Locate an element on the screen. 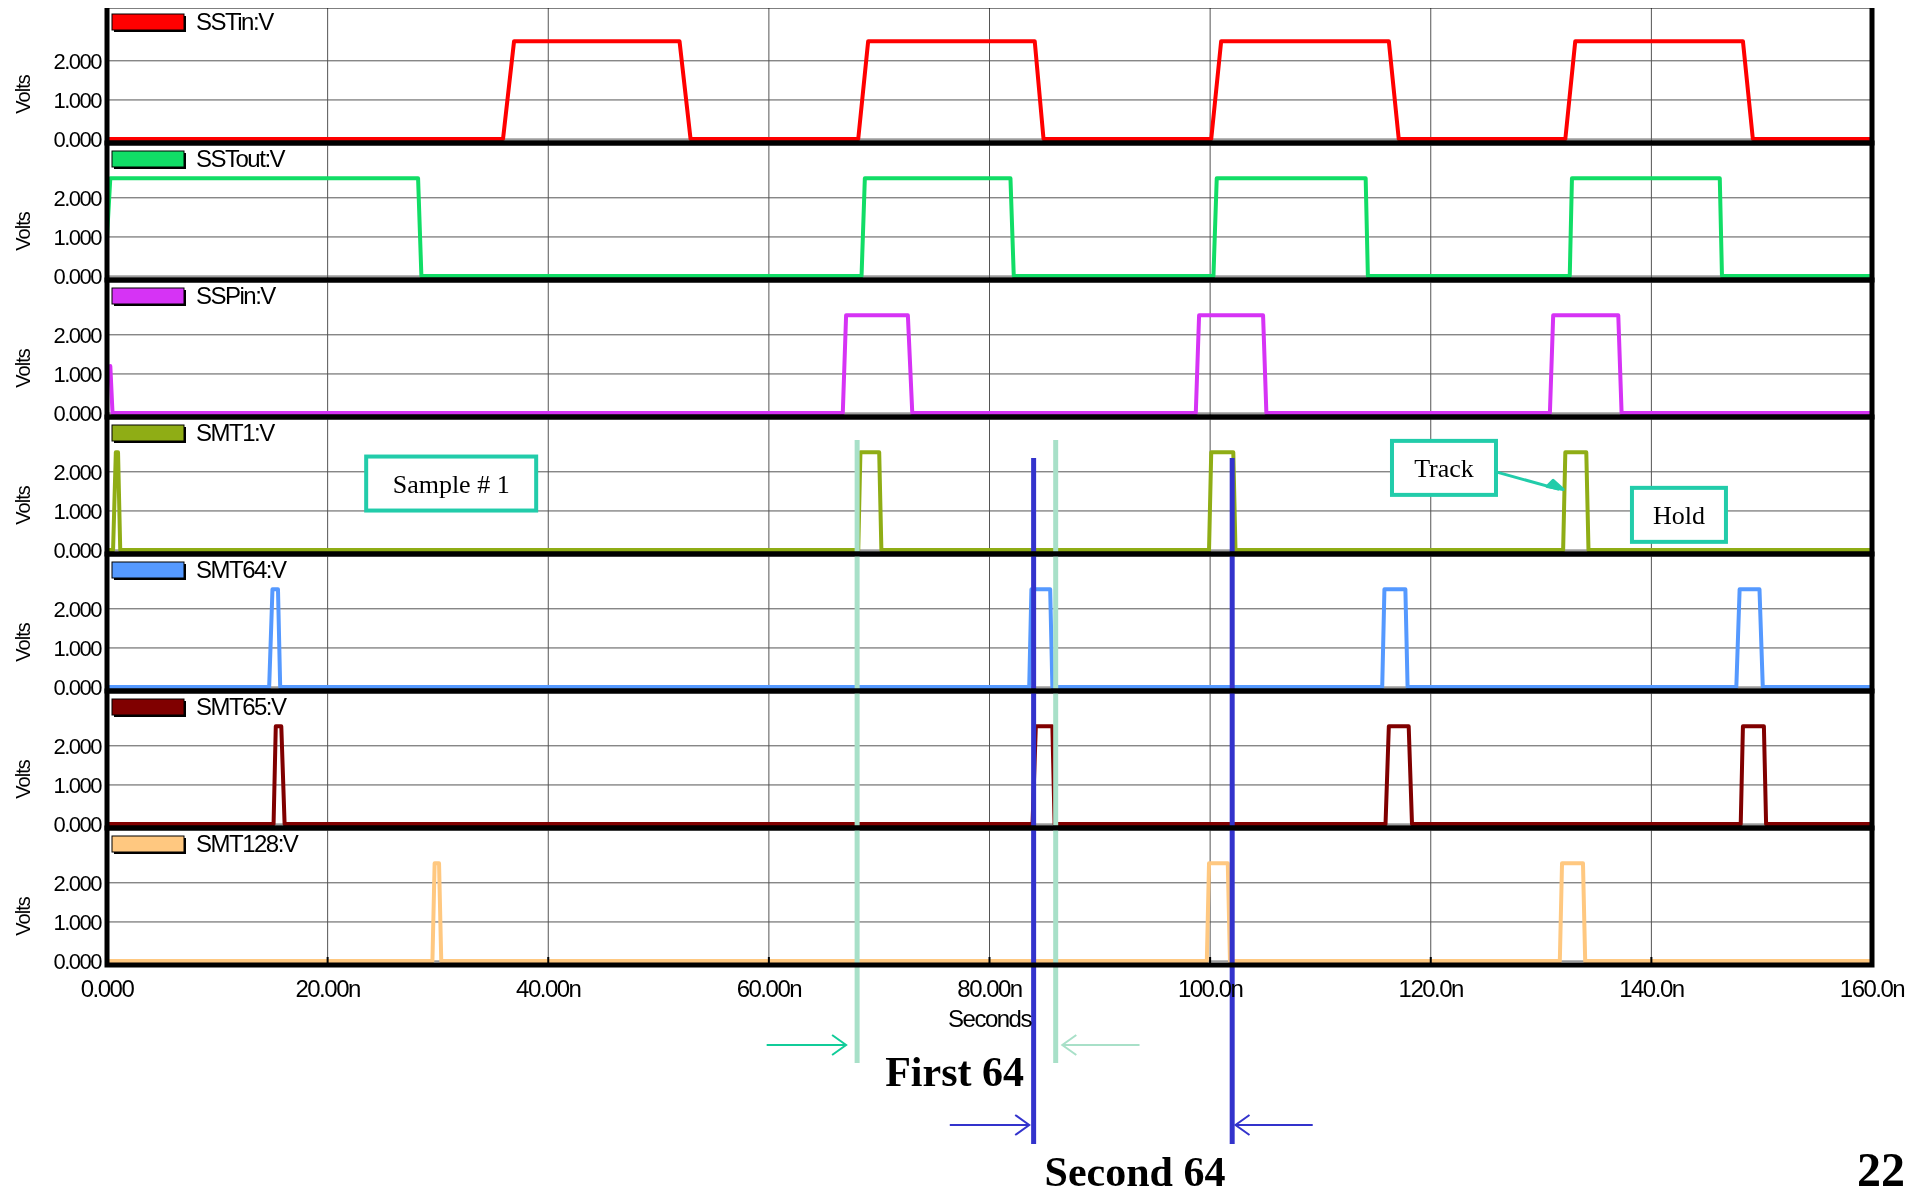  legend-label: SSPin:V is located at coordinates (236, 295).